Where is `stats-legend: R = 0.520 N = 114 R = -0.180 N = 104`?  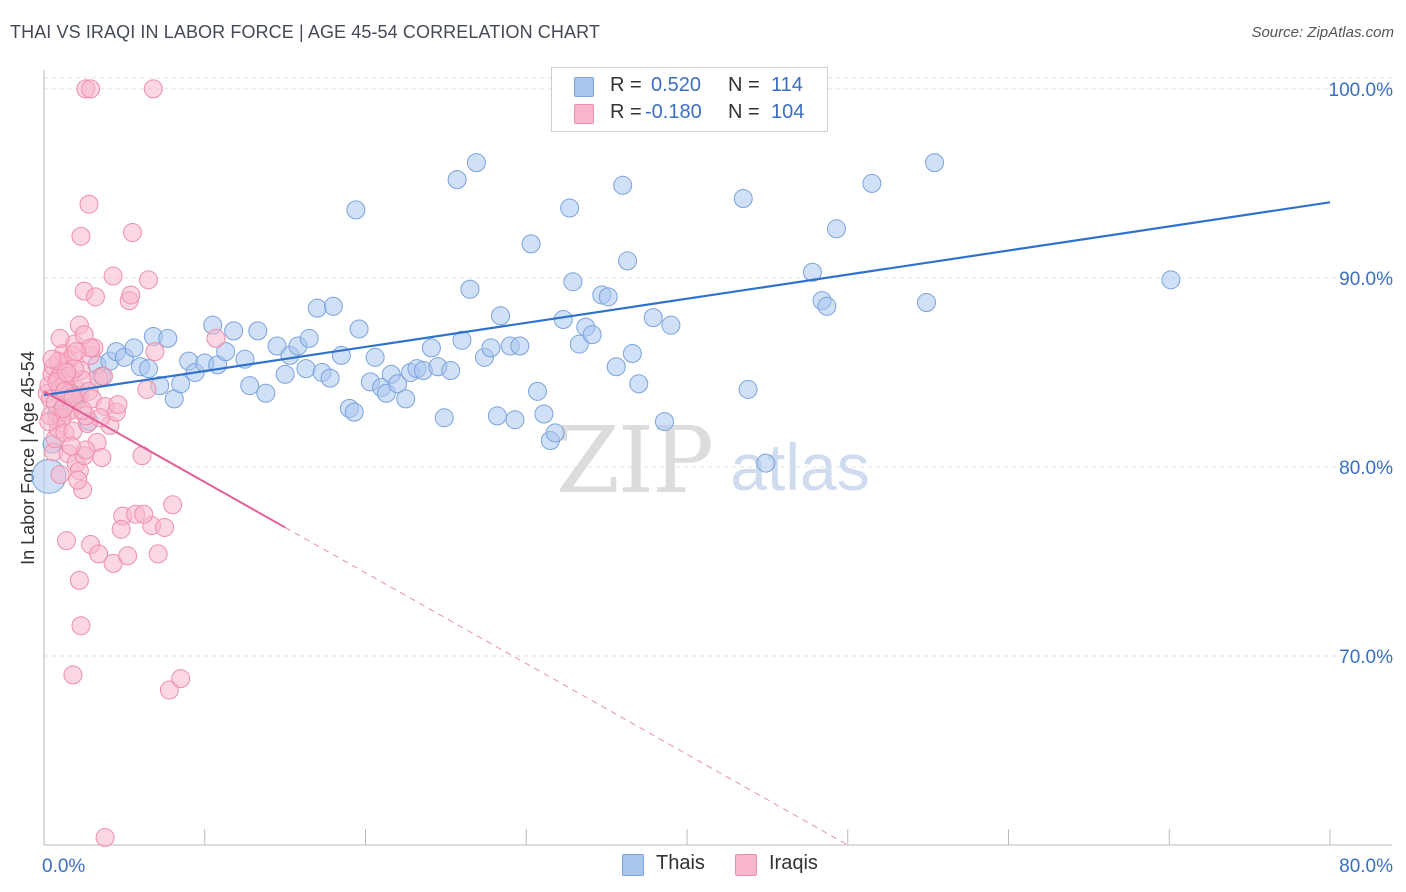 stats-legend: R = 0.520 N = 114 R = -0.180 N = 104 is located at coordinates (689, 99).